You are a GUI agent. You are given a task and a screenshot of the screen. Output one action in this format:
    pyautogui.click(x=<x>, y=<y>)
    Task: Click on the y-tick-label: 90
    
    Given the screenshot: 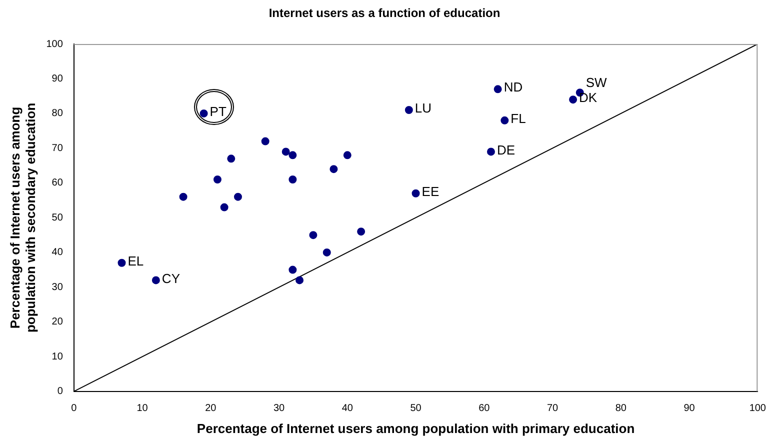 What is the action you would take?
    pyautogui.click(x=58, y=78)
    